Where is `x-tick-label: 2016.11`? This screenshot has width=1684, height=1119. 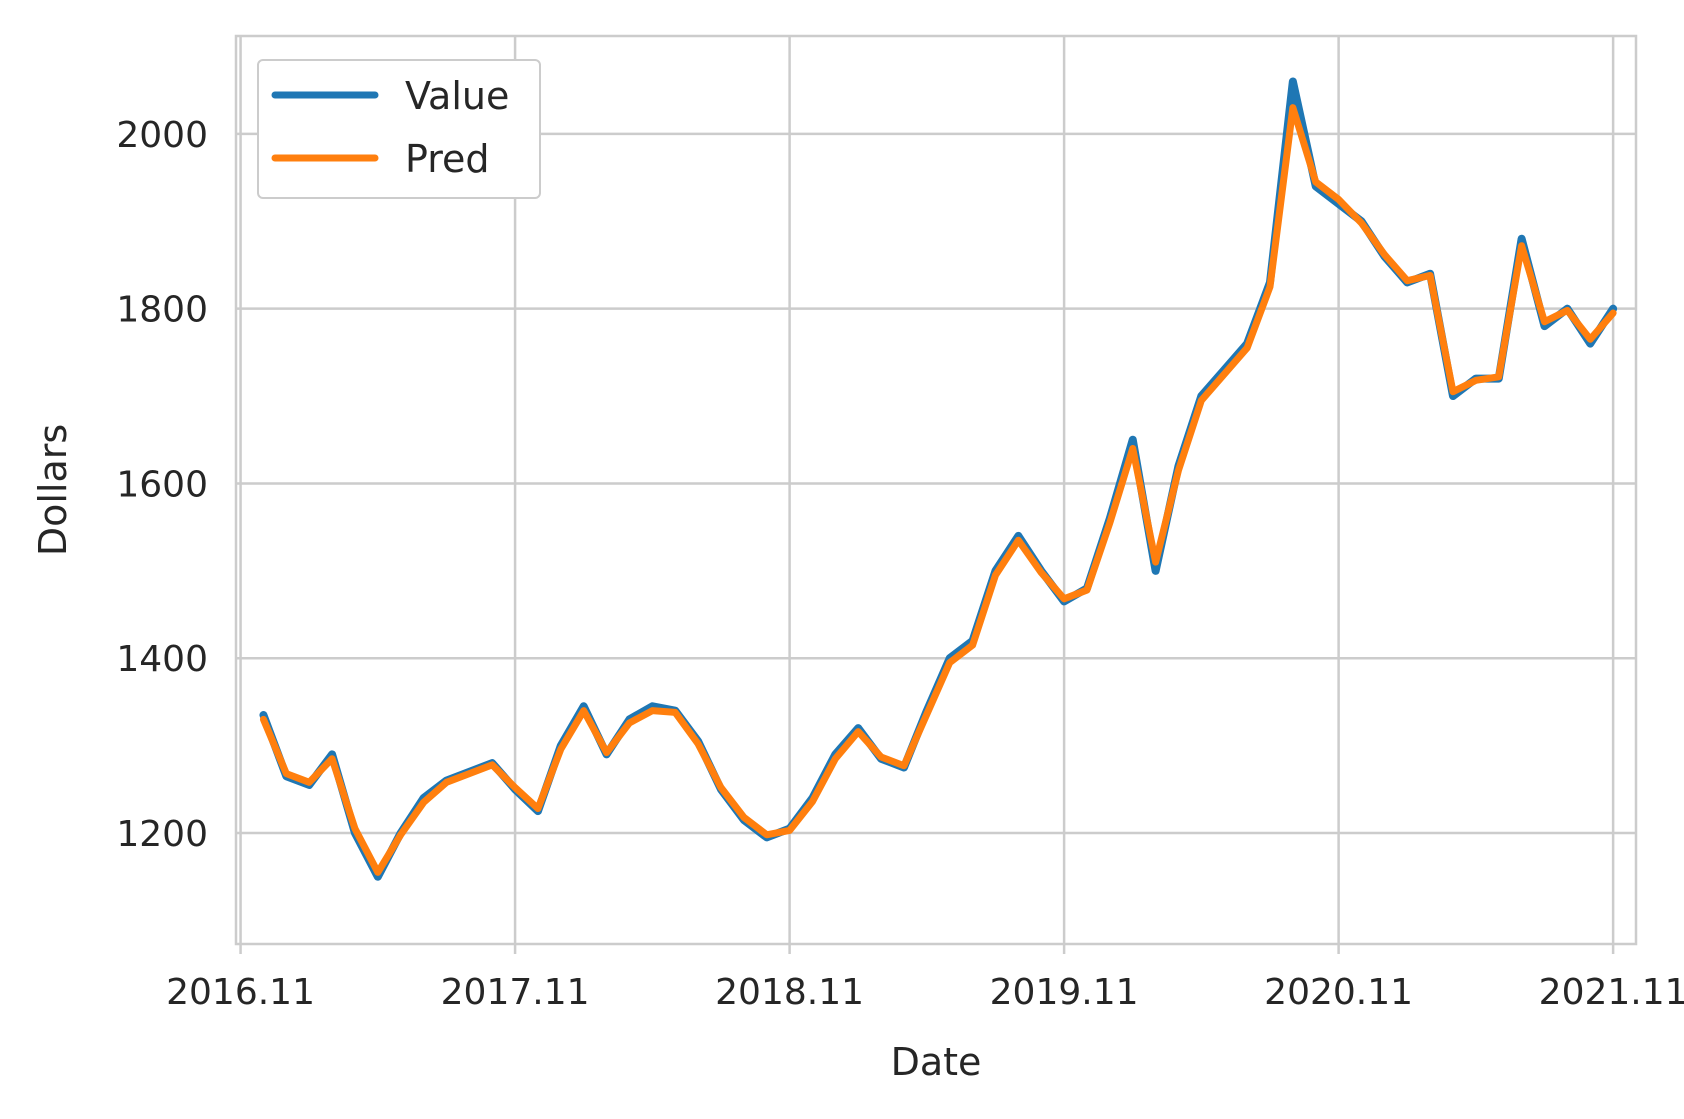
x-tick-label: 2016.11 is located at coordinates (240, 992).